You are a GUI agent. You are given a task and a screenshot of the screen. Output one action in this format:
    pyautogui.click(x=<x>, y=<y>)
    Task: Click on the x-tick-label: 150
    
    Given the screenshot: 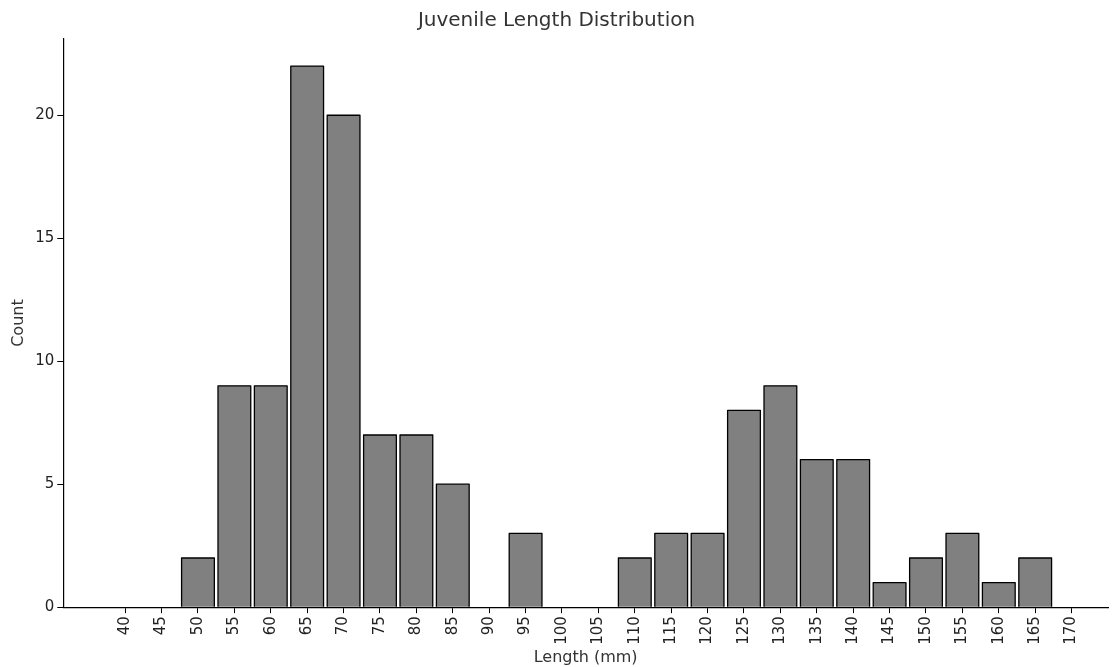 What is the action you would take?
    pyautogui.click(x=924, y=630)
    